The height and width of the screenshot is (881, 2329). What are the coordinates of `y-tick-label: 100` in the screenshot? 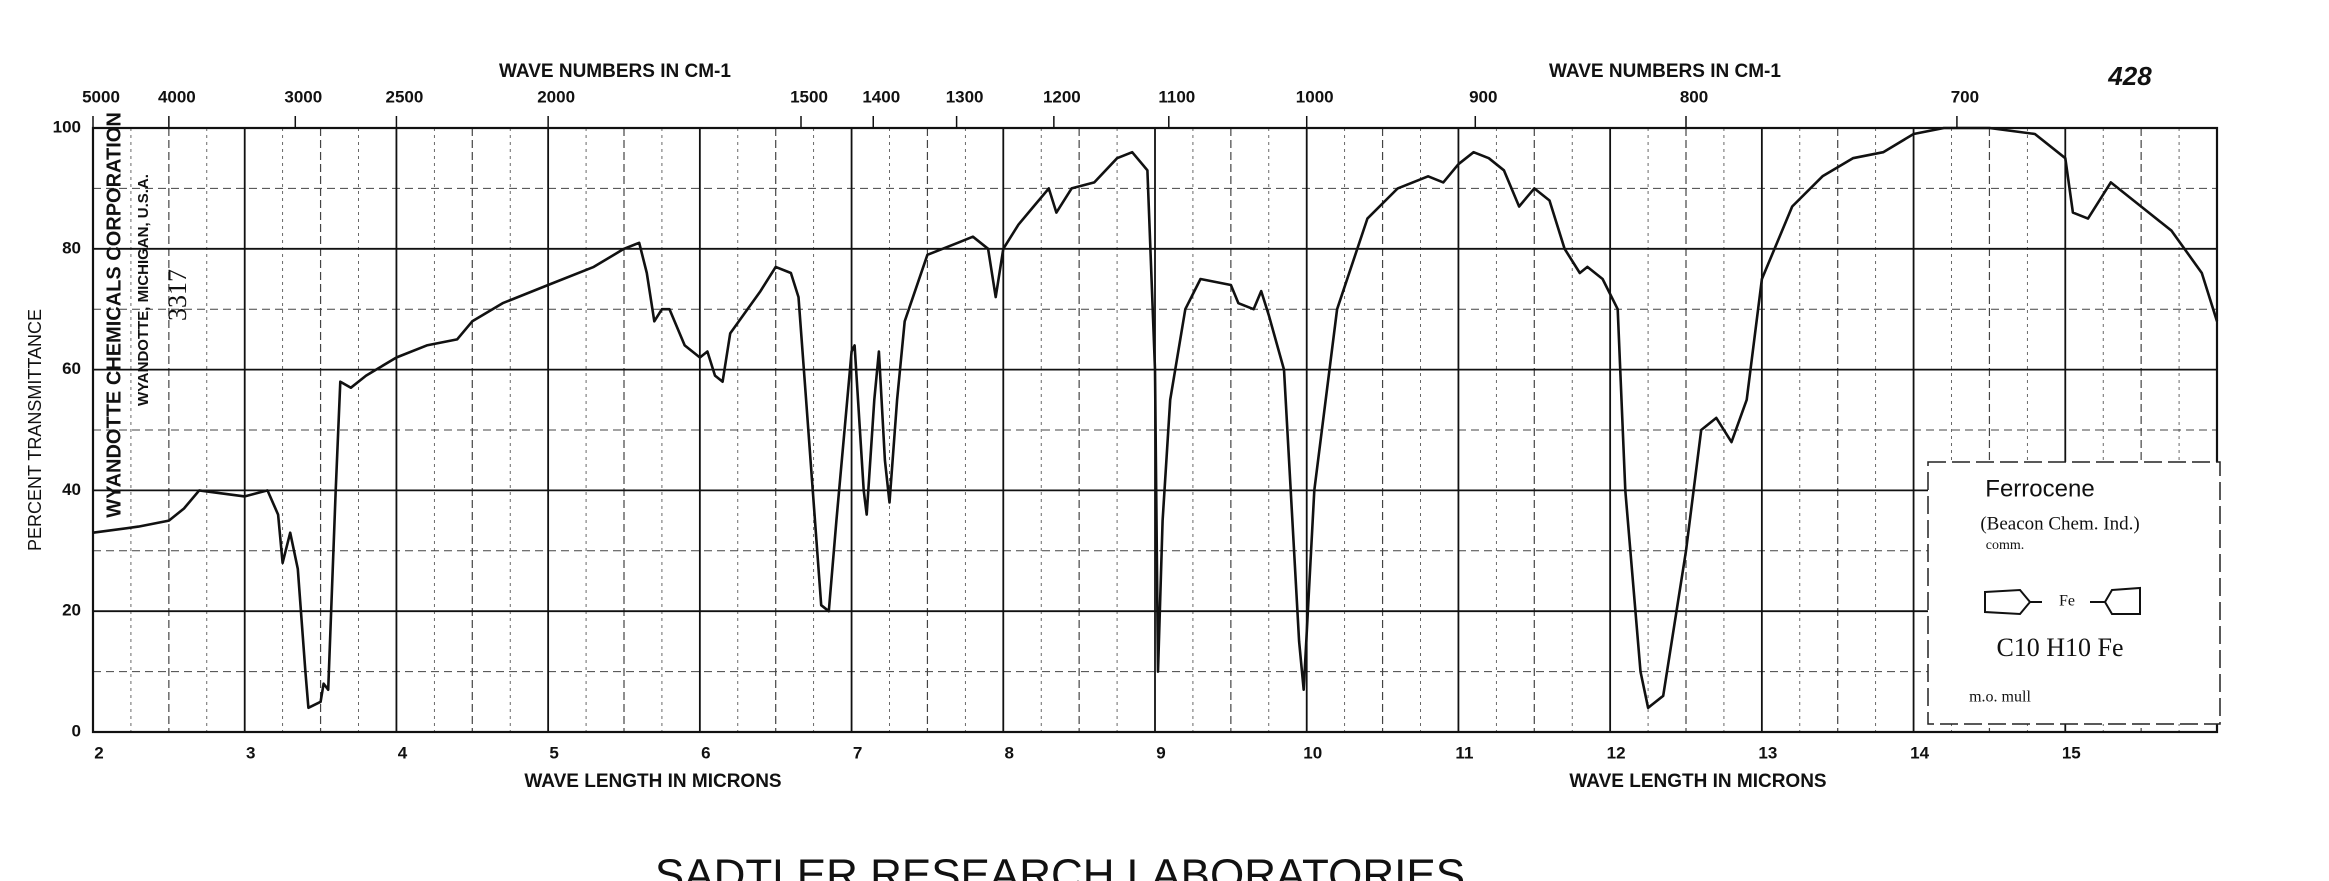 It's located at (67, 126).